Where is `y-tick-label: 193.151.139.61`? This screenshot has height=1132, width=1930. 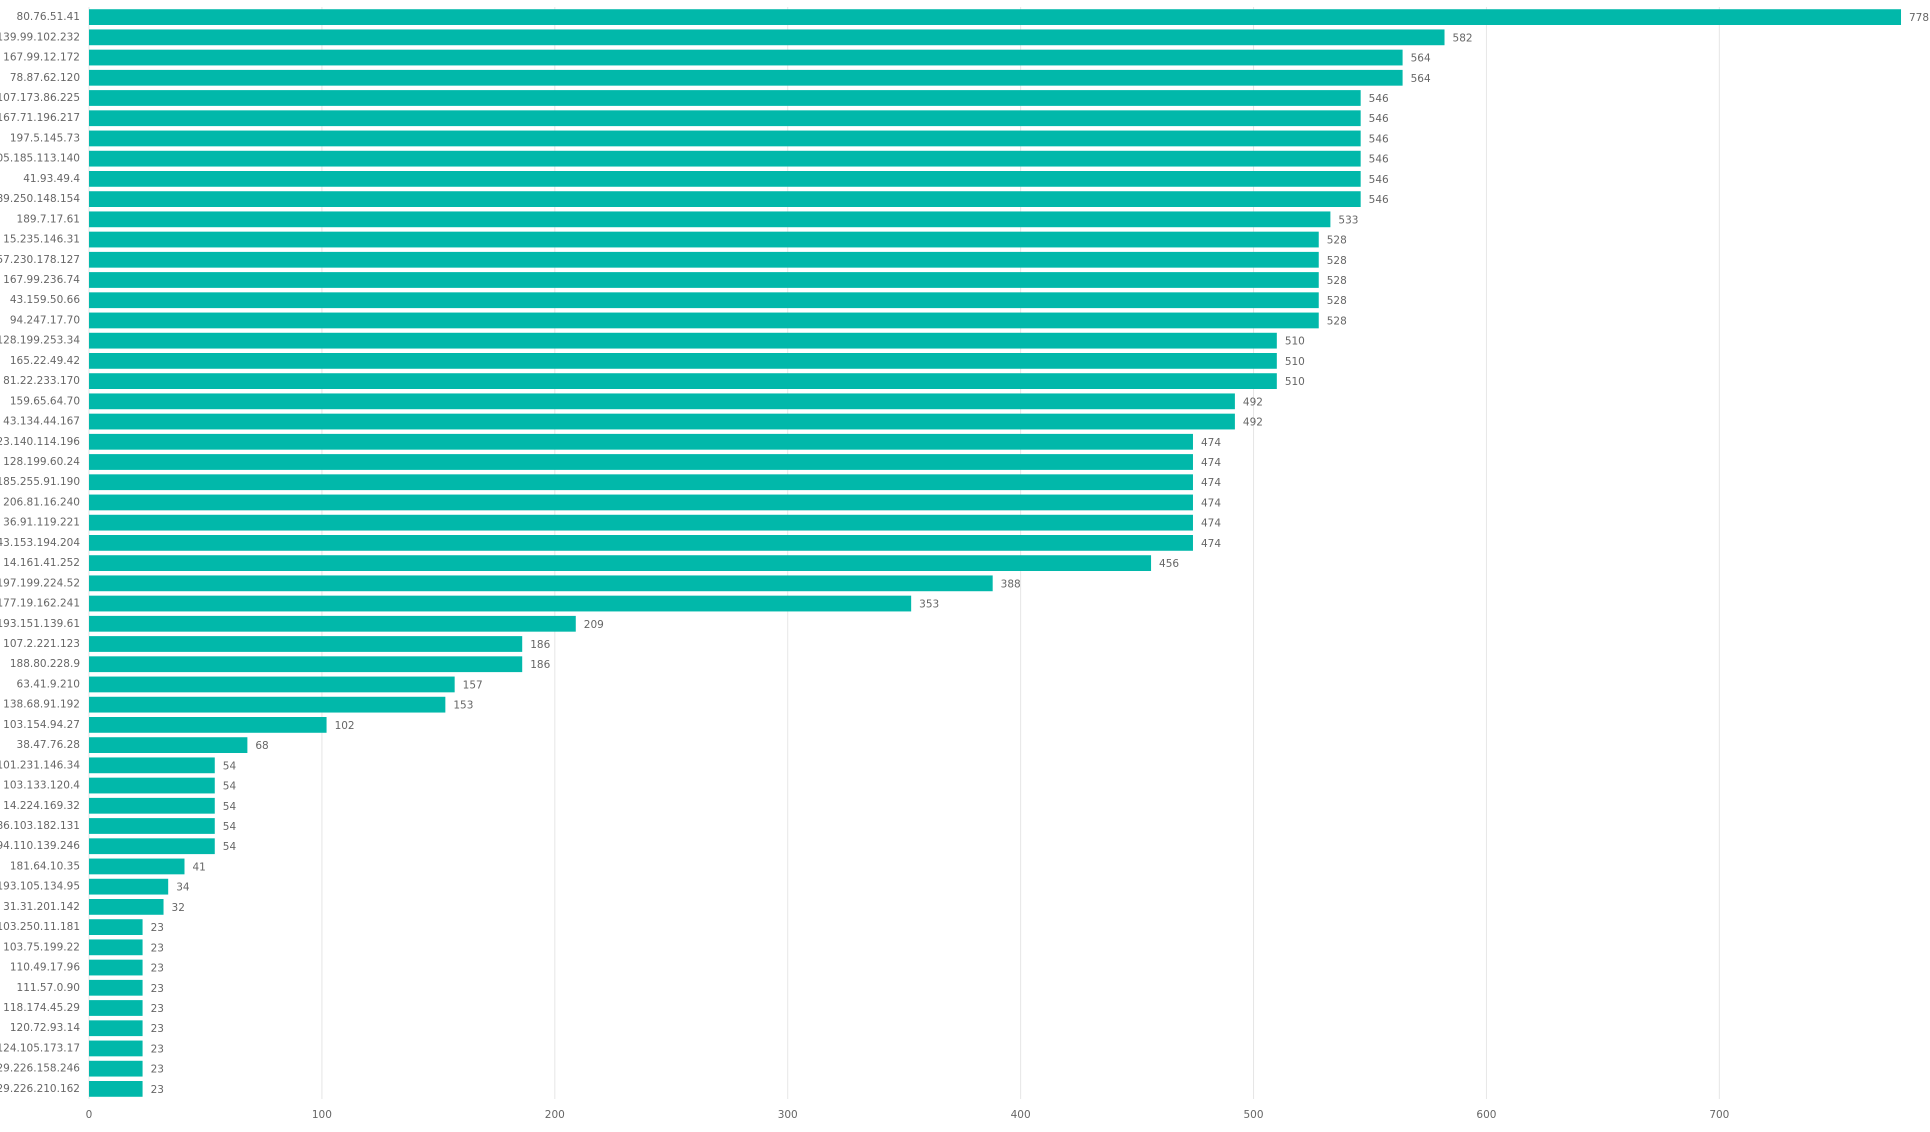
y-tick-label: 193.151.139.61 is located at coordinates (40, 624).